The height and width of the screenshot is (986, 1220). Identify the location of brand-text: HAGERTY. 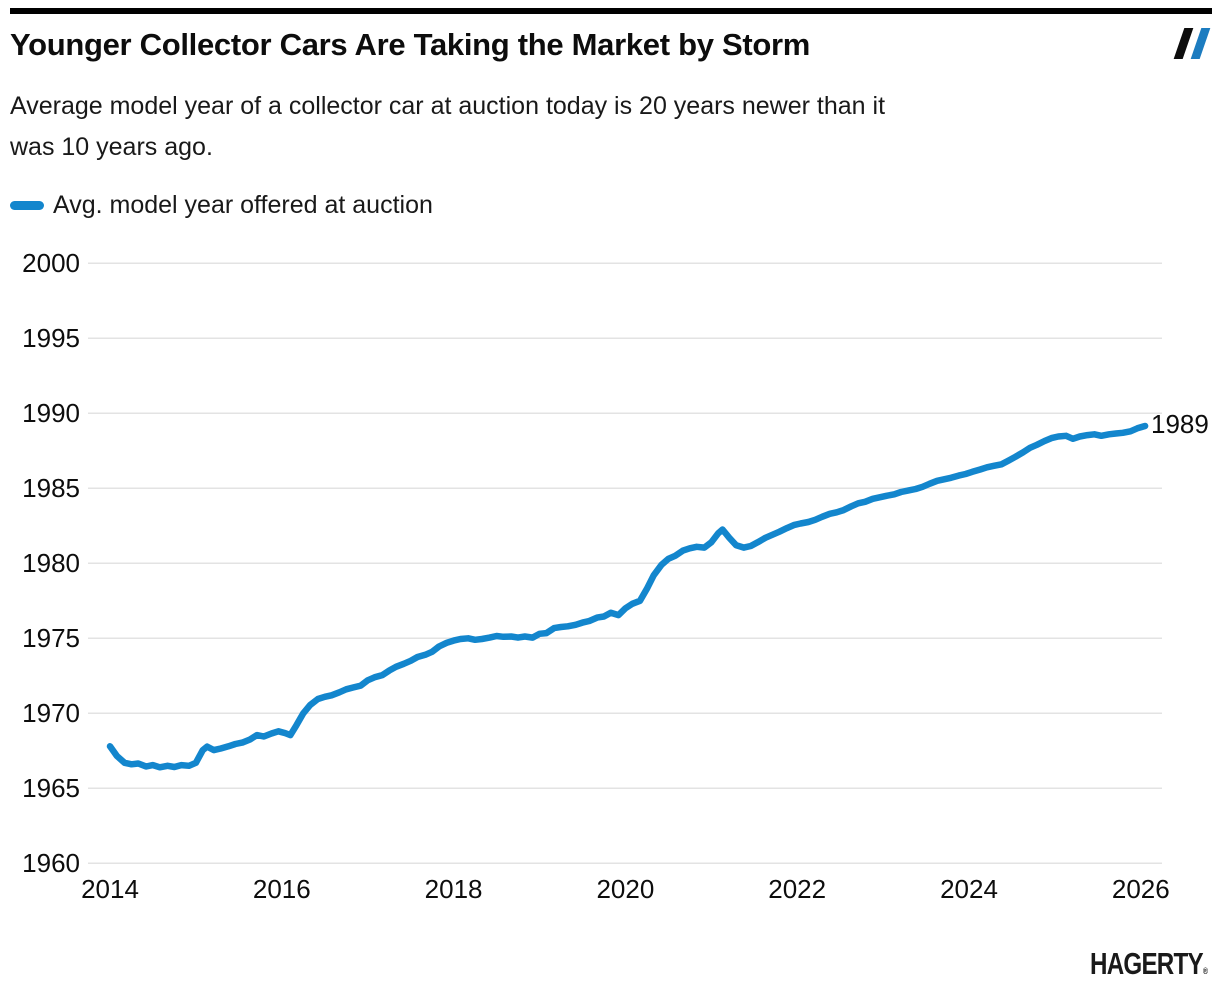
(1146, 963).